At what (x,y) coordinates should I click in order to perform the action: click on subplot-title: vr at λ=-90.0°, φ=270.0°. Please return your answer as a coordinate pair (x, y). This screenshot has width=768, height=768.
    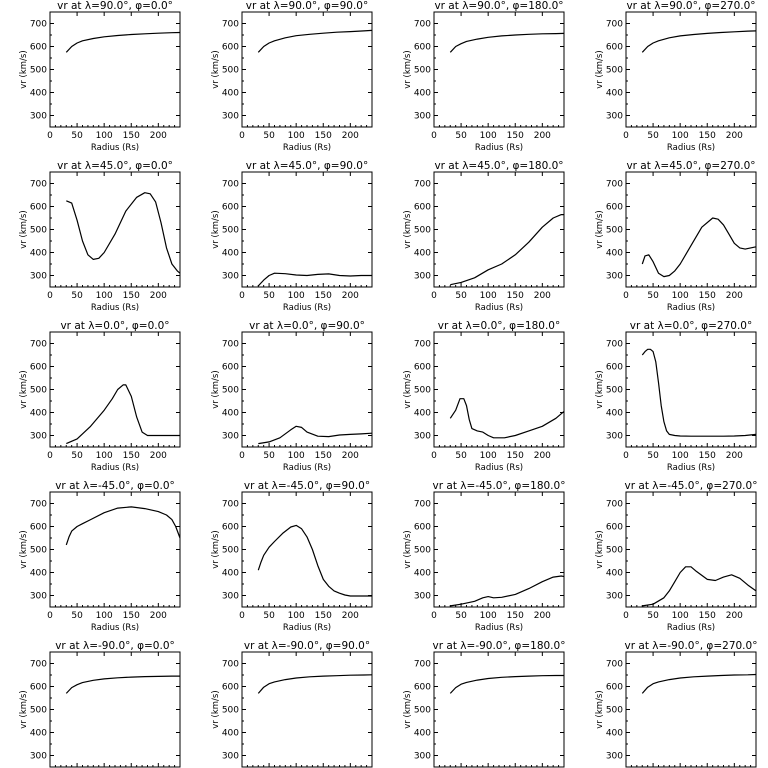
    Looking at the image, I should click on (691, 646).